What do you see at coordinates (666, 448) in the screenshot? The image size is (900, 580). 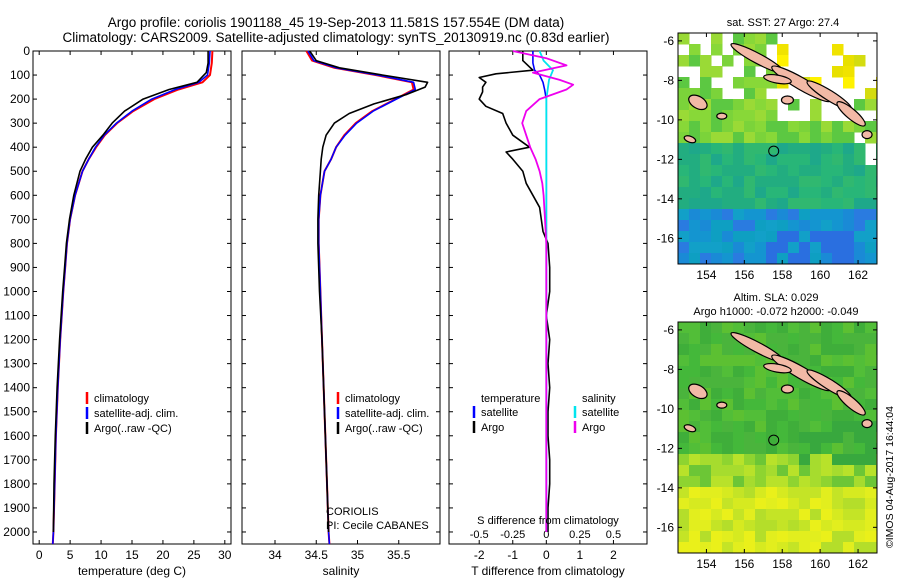 I see `map-y-tick-label: -12` at bounding box center [666, 448].